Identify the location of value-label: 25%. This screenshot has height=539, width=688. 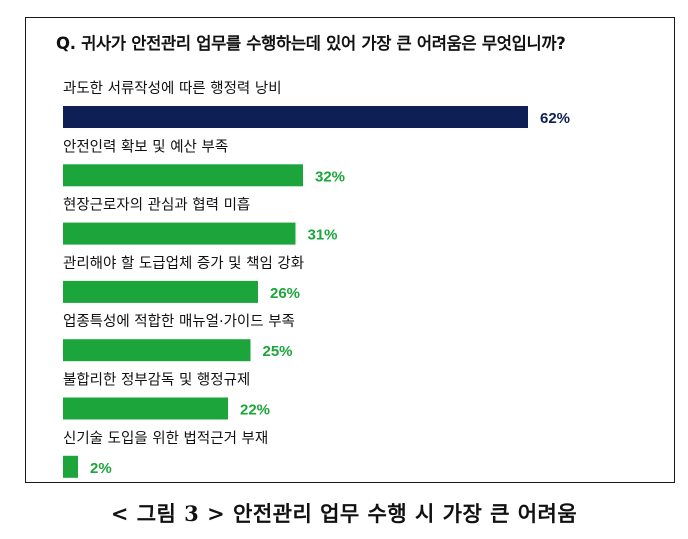
(278, 351).